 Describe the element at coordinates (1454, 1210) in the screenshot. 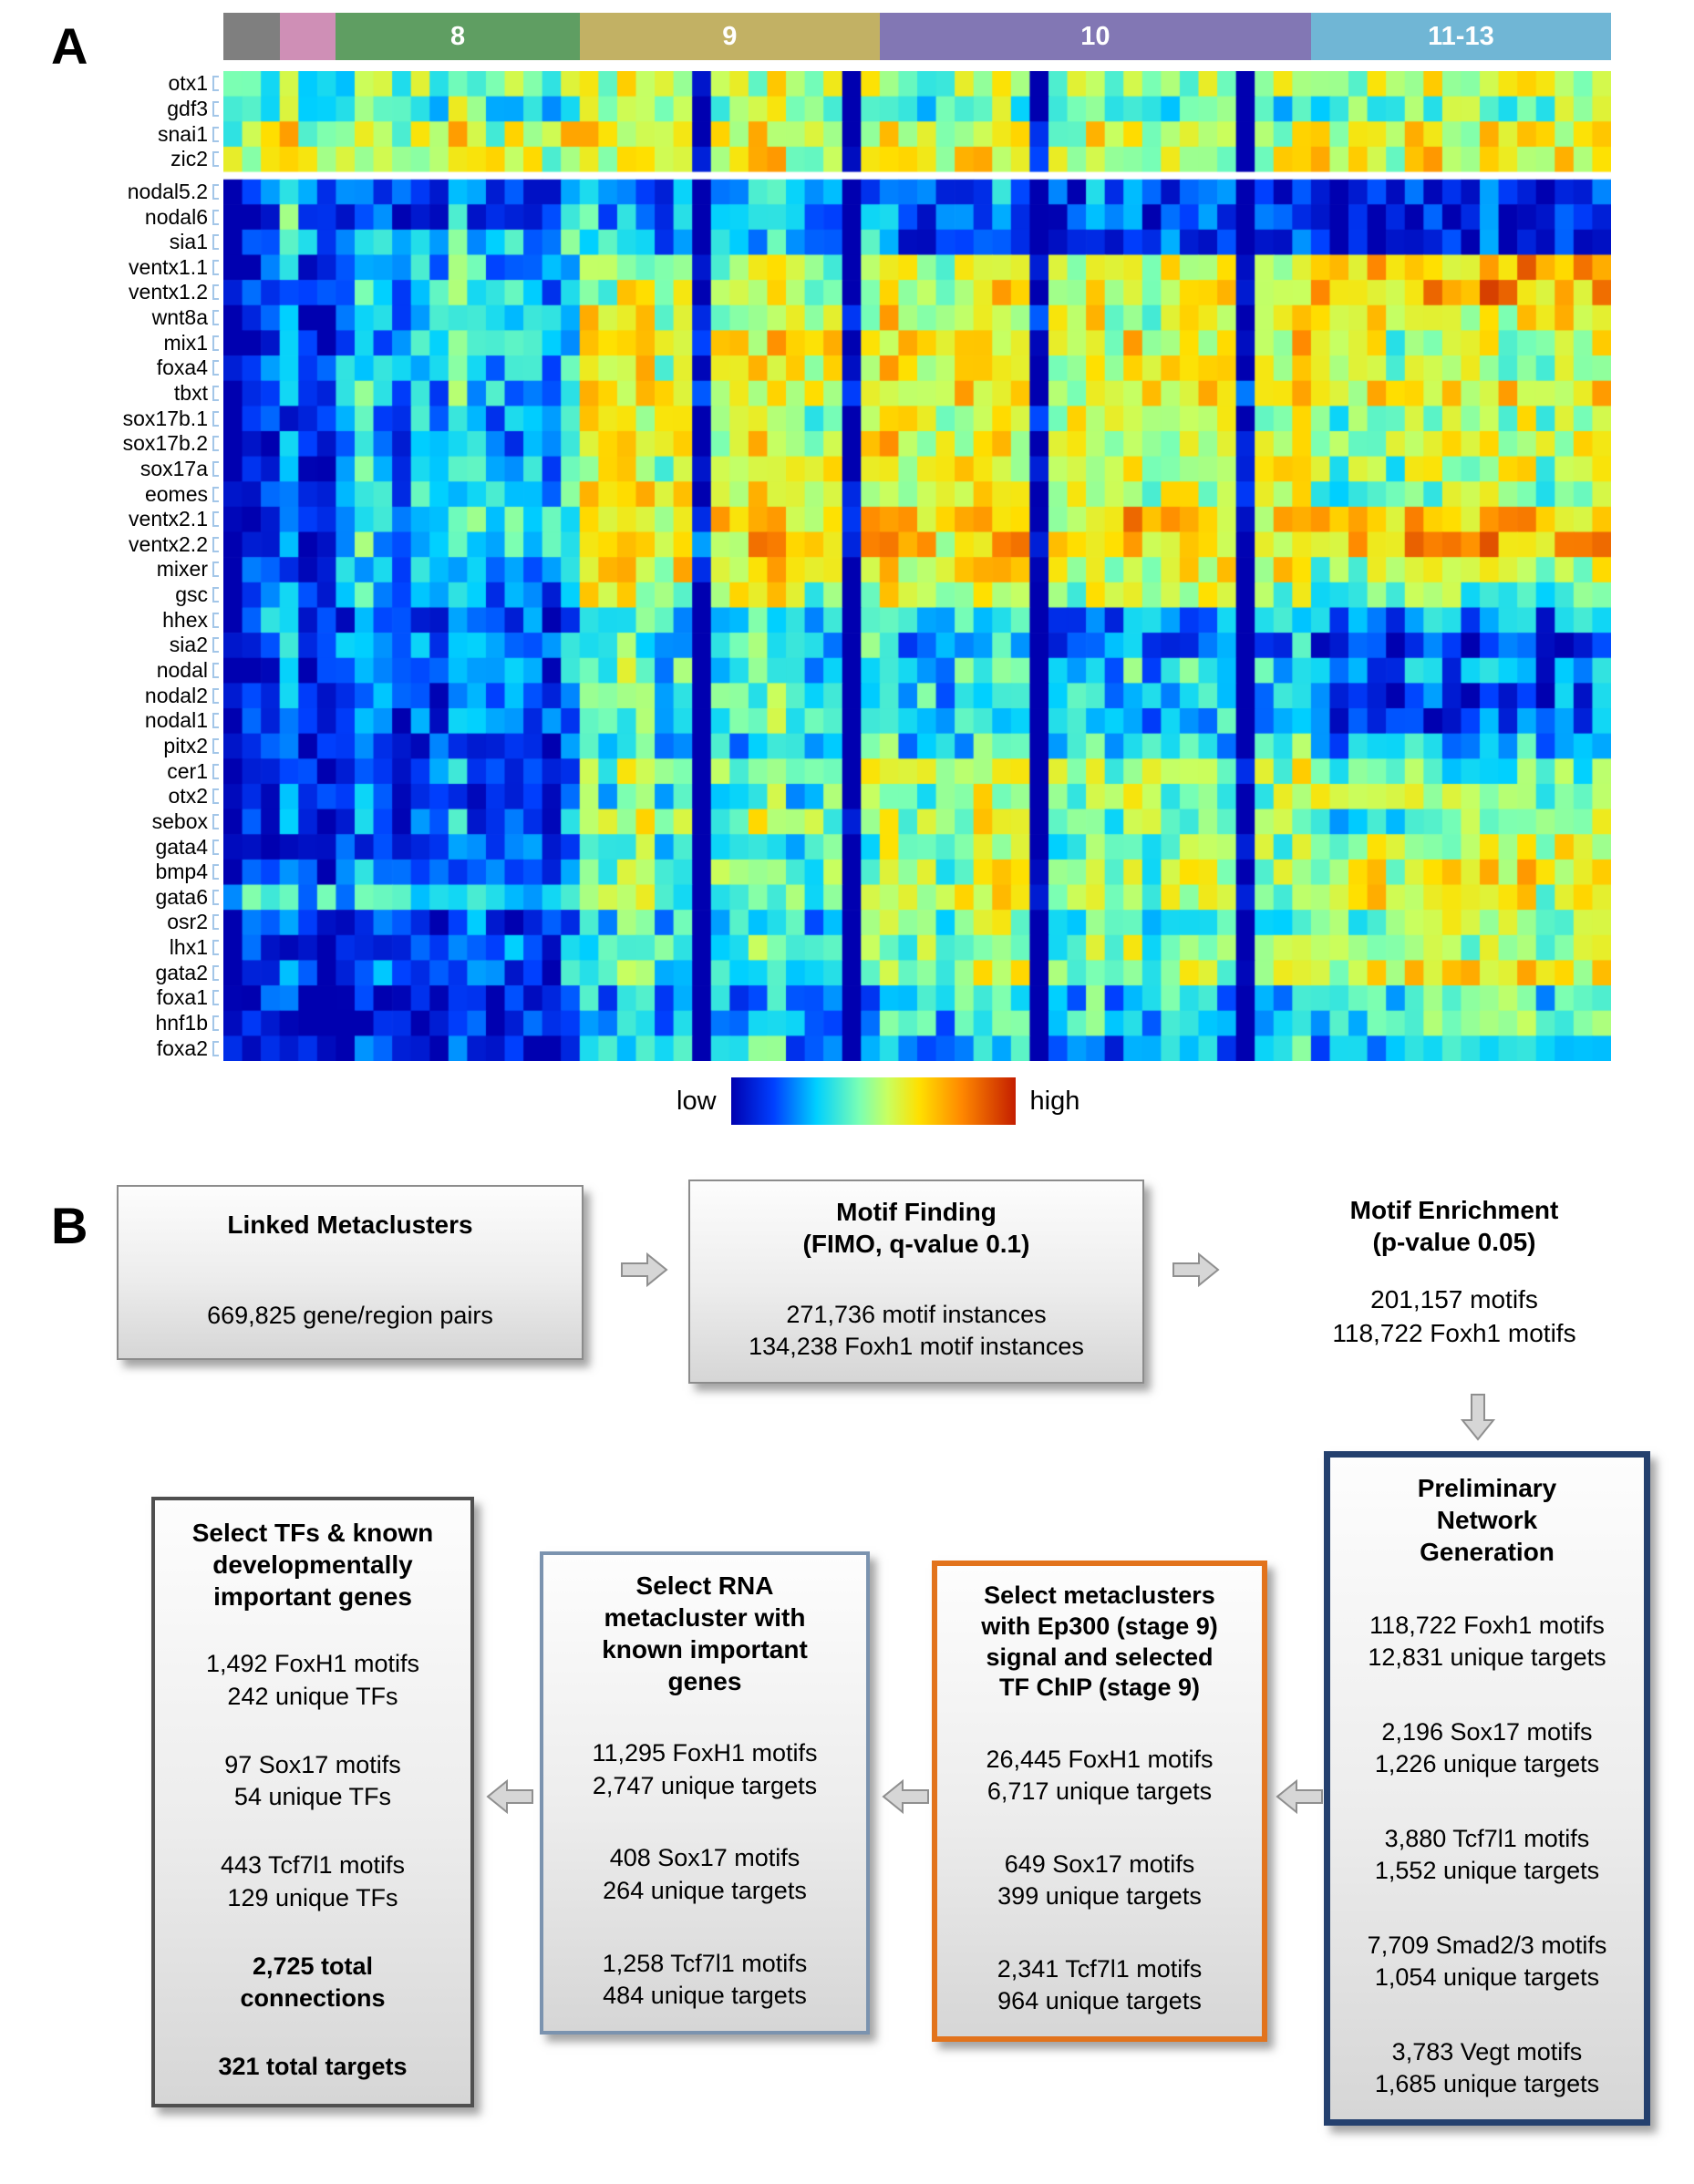

I see `motif-enrichment-title: Motif Enrichment` at that location.